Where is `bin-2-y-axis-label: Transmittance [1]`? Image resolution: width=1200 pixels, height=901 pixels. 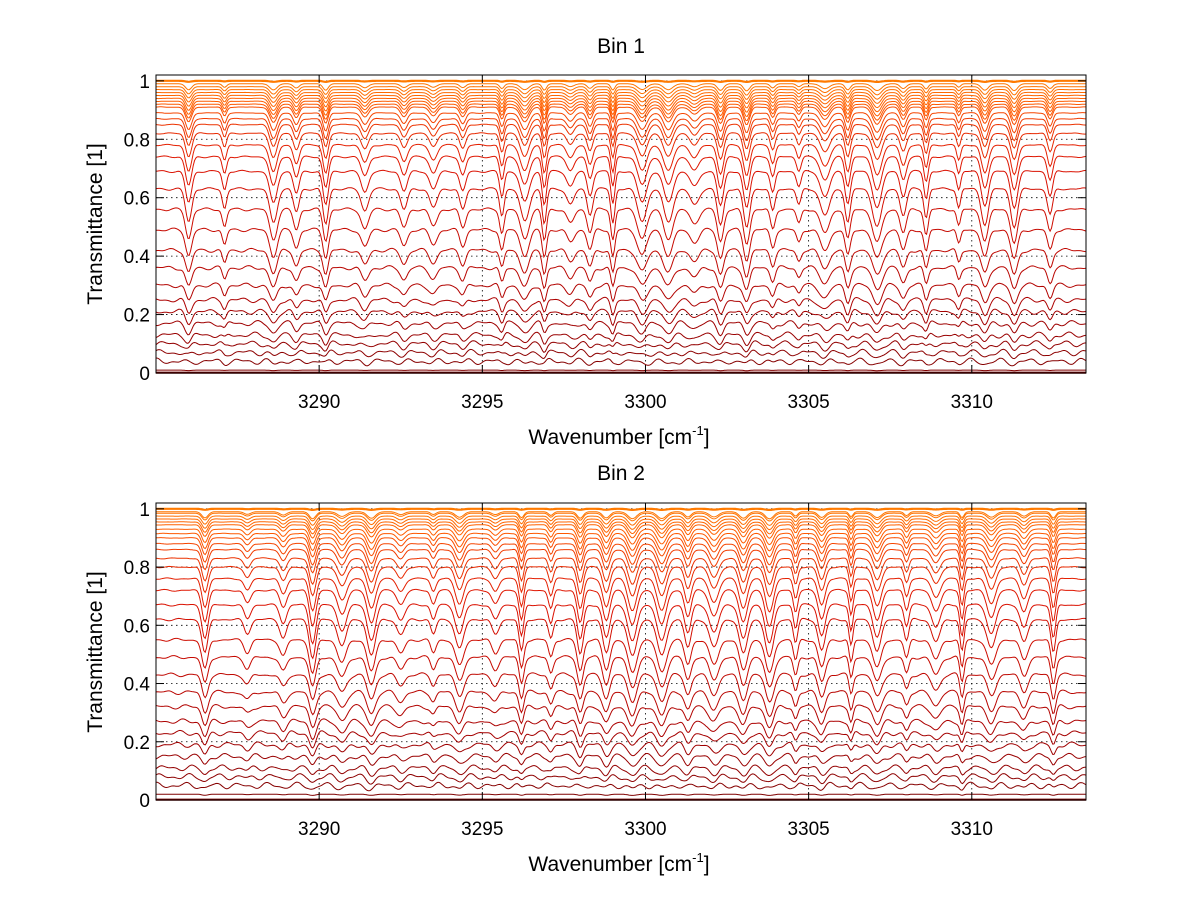 bin-2-y-axis-label: Transmittance [1] is located at coordinates (95, 651).